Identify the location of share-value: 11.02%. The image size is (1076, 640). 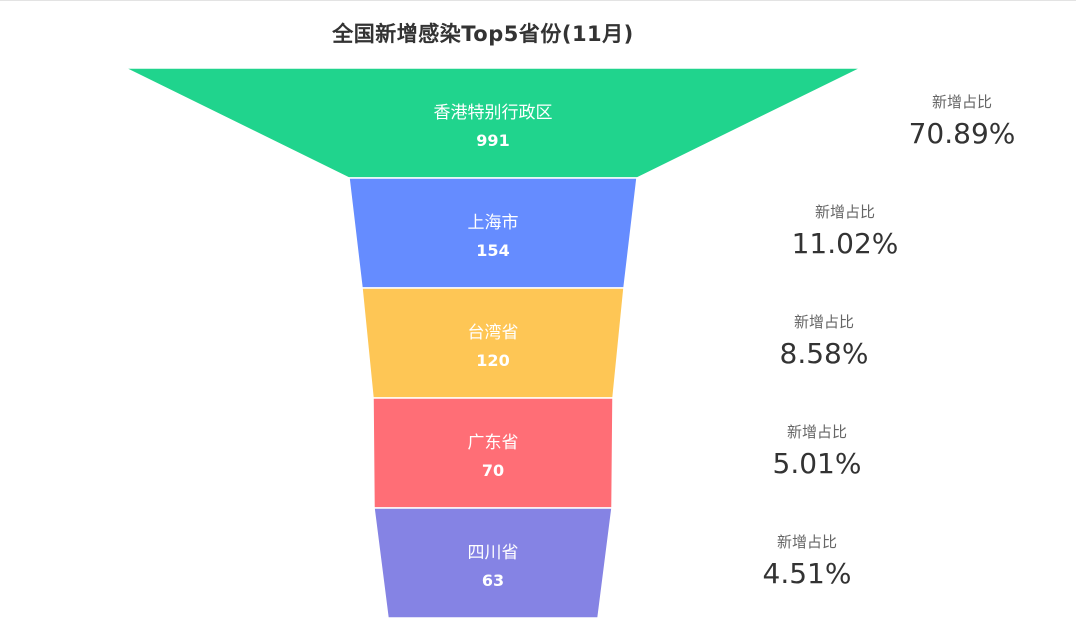
(845, 243).